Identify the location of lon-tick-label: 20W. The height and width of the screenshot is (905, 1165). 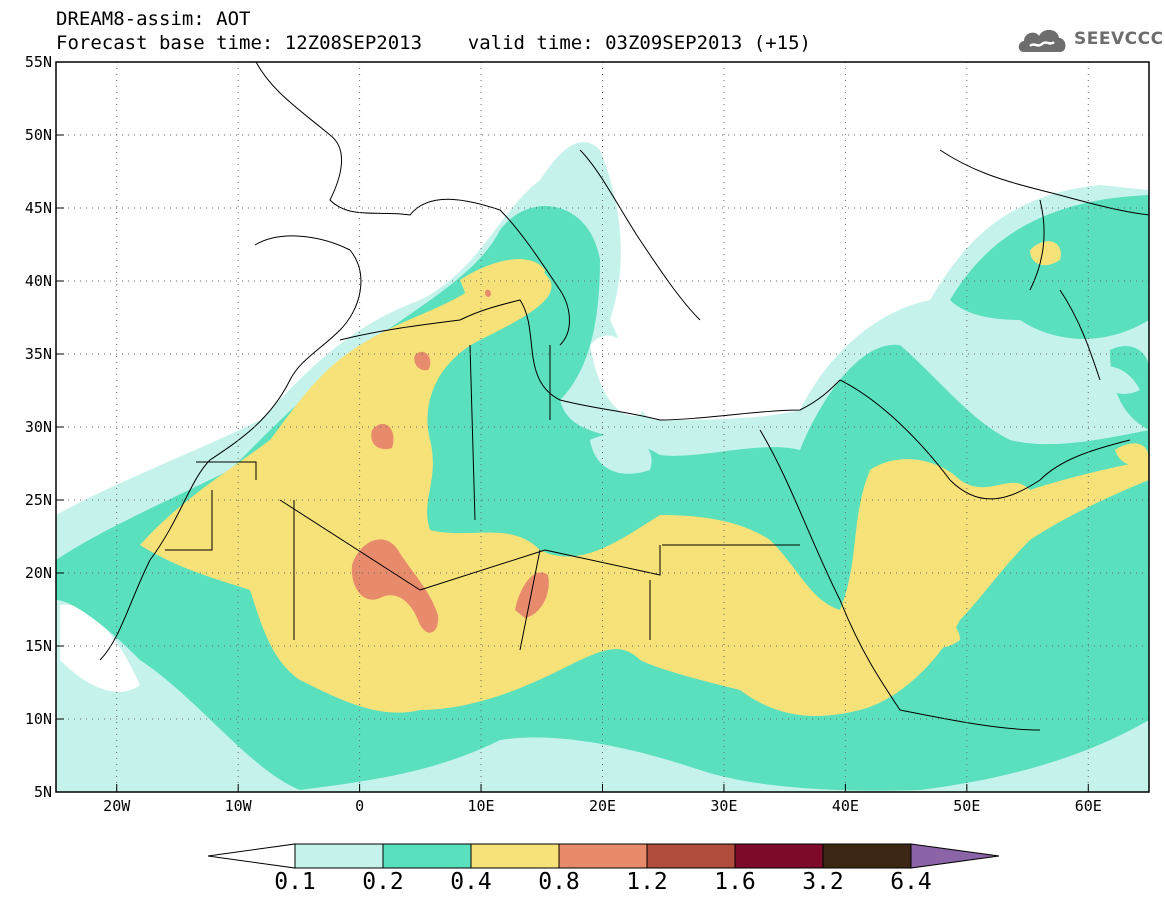
(117, 806).